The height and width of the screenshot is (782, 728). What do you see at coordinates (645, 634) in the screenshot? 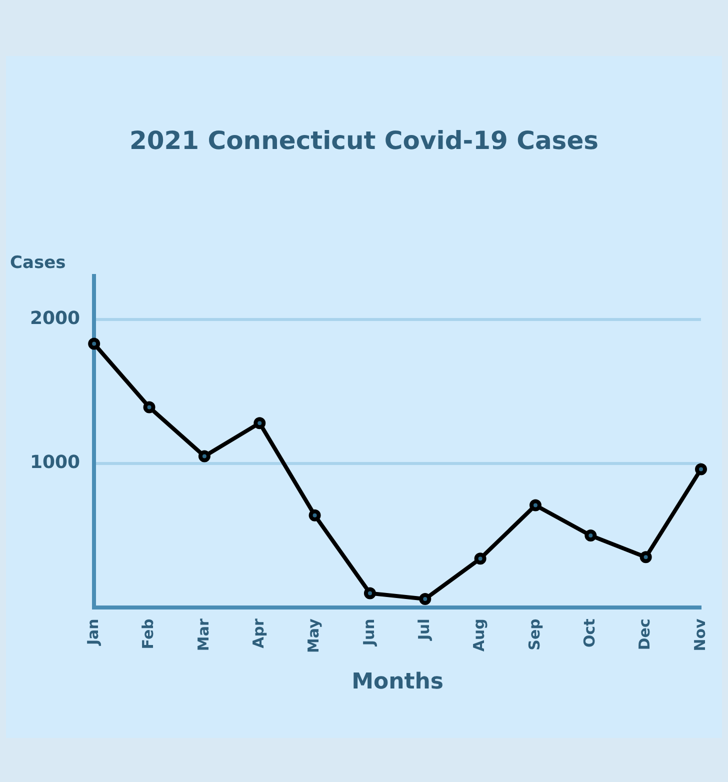
I see `x-tick-label: Dec` at bounding box center [645, 634].